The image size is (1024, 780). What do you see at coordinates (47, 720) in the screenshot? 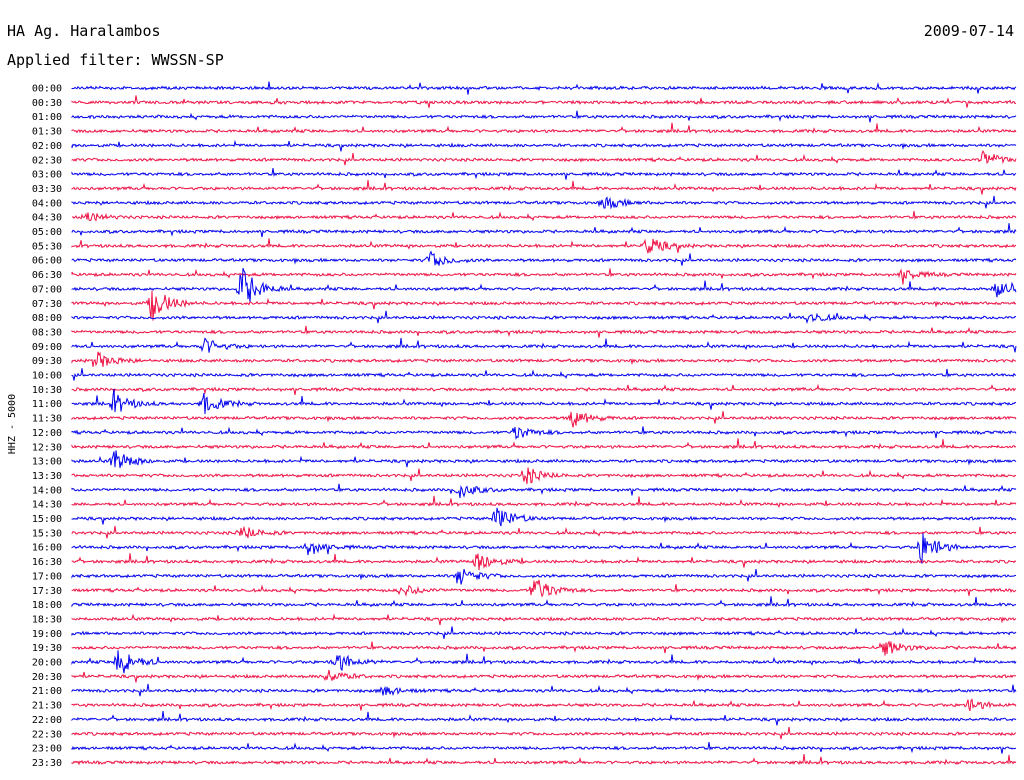
I see `tick-label-2200: 22:00` at bounding box center [47, 720].